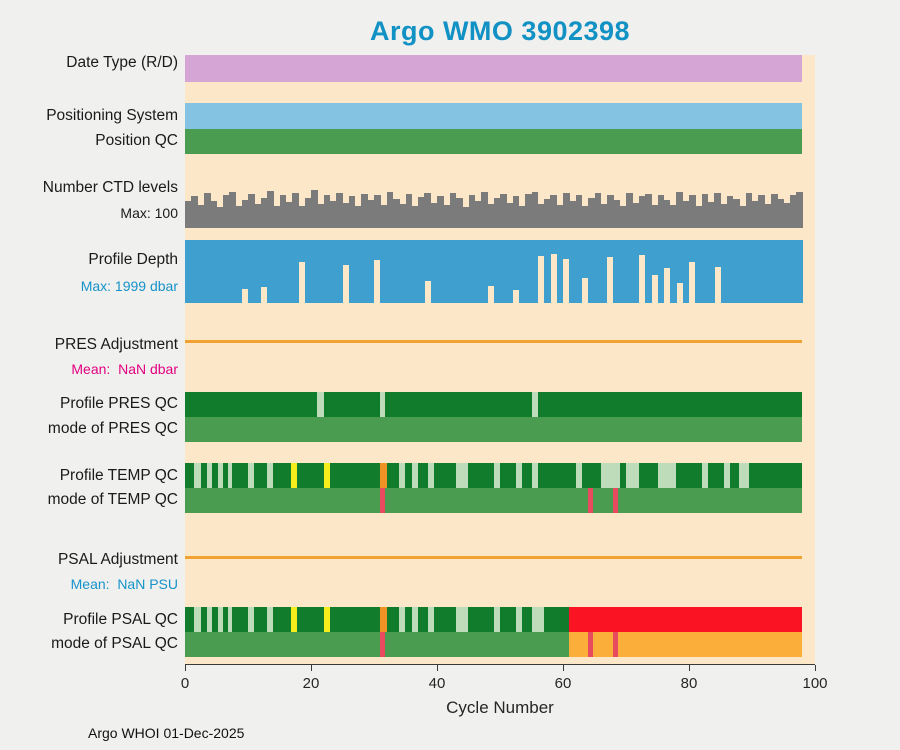 This screenshot has width=900, height=750. What do you see at coordinates (500, 557) in the screenshot?
I see `row-psal-adjustment` at bounding box center [500, 557].